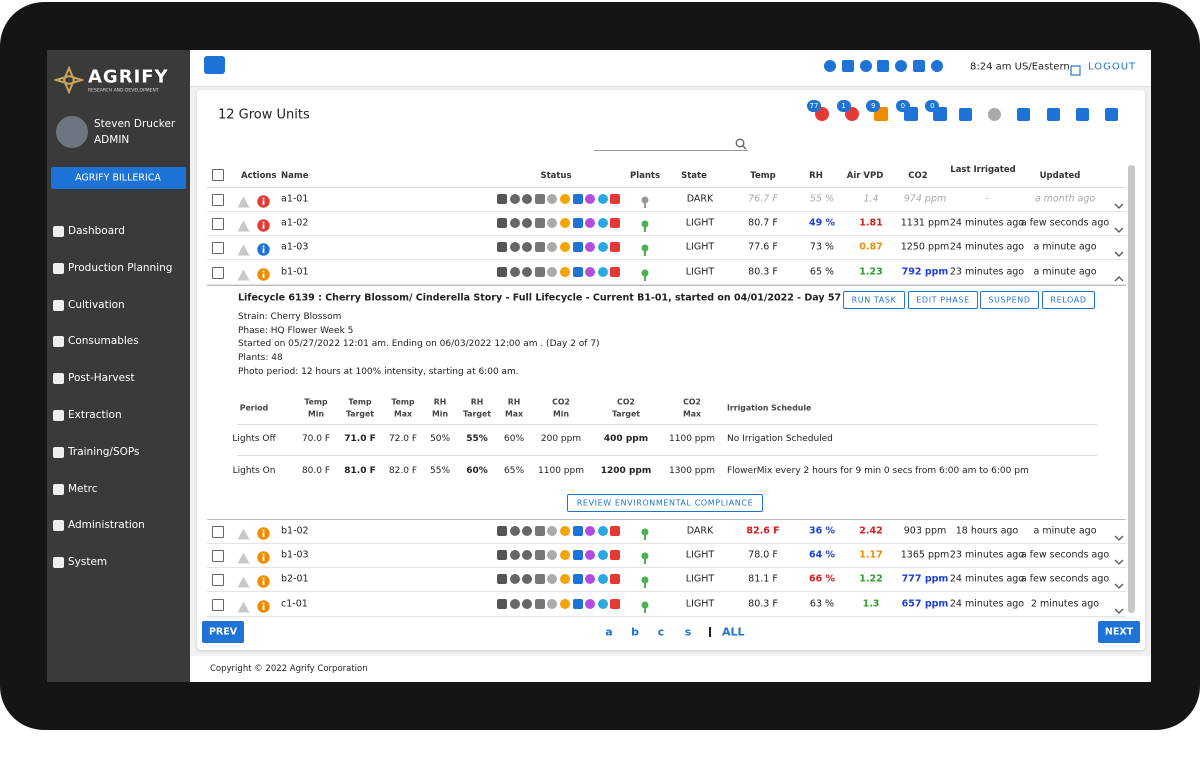  What do you see at coordinates (671, 150) in the screenshot?
I see `search-field` at bounding box center [671, 150].